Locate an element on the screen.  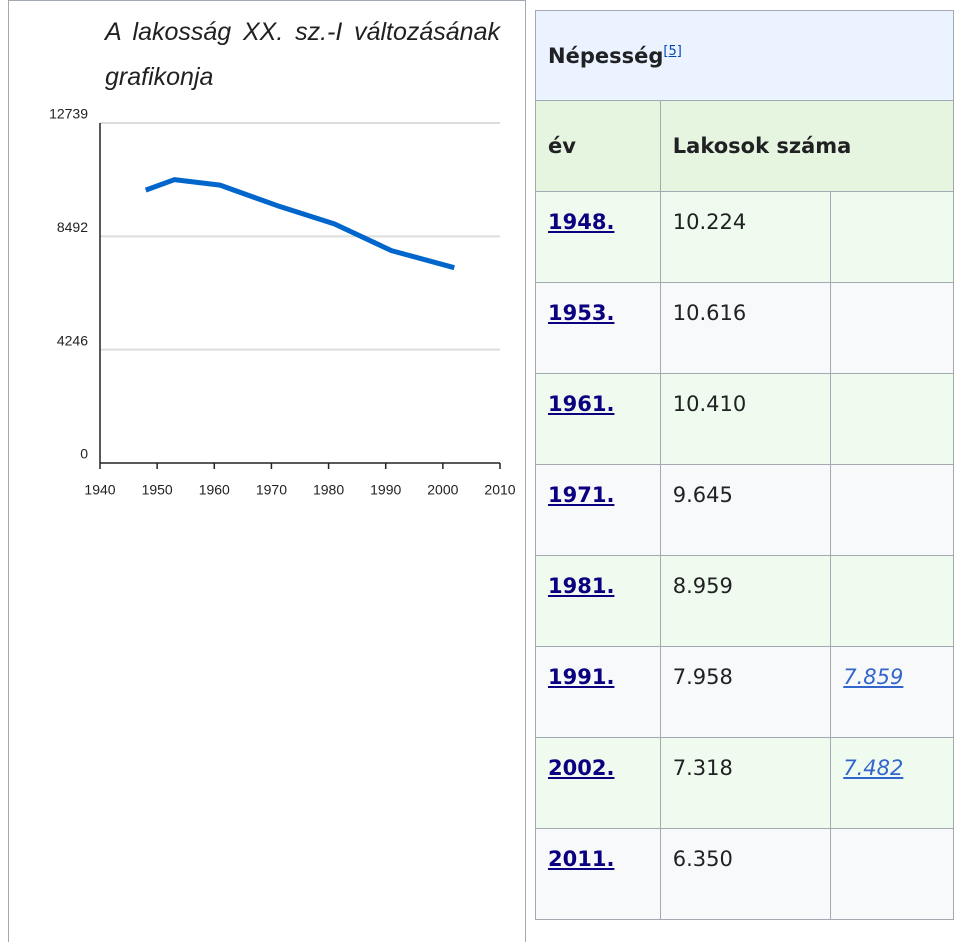
table-cell: 1948. is located at coordinates (598, 237).